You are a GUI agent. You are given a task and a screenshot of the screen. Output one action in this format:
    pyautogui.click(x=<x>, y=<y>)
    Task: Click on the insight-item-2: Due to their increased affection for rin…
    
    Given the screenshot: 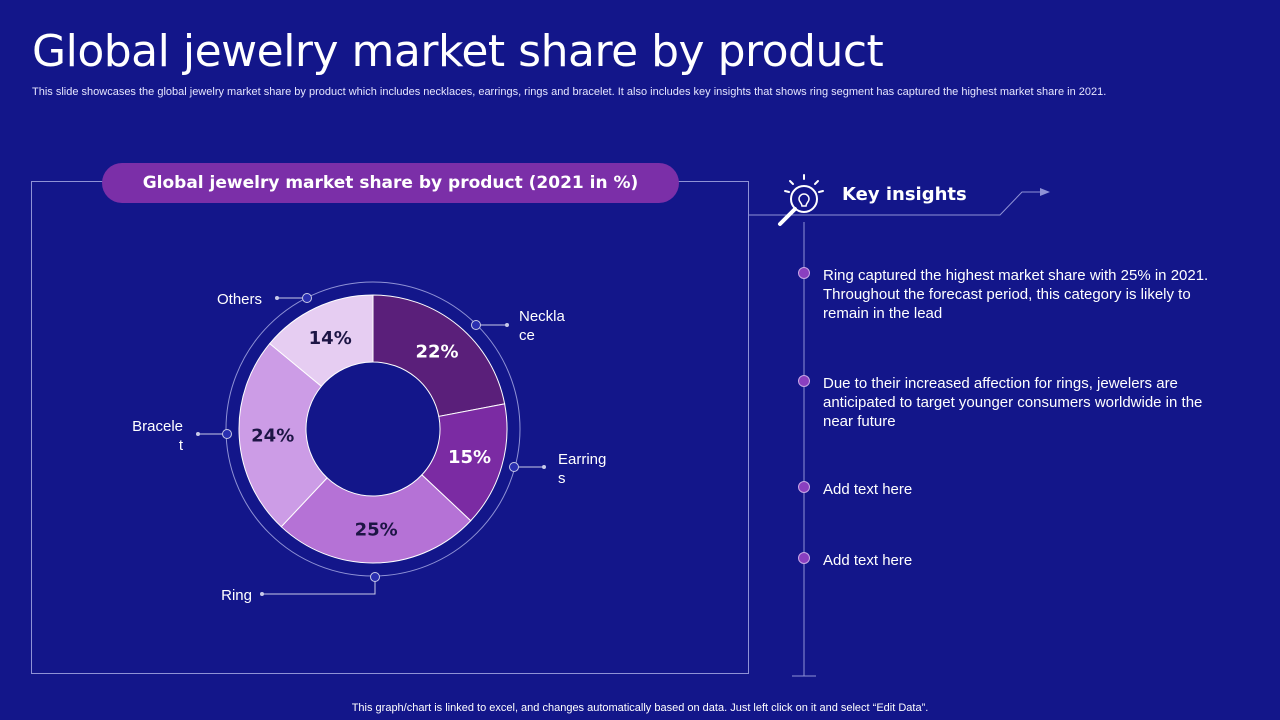 What is the action you would take?
    pyautogui.click(x=1013, y=402)
    